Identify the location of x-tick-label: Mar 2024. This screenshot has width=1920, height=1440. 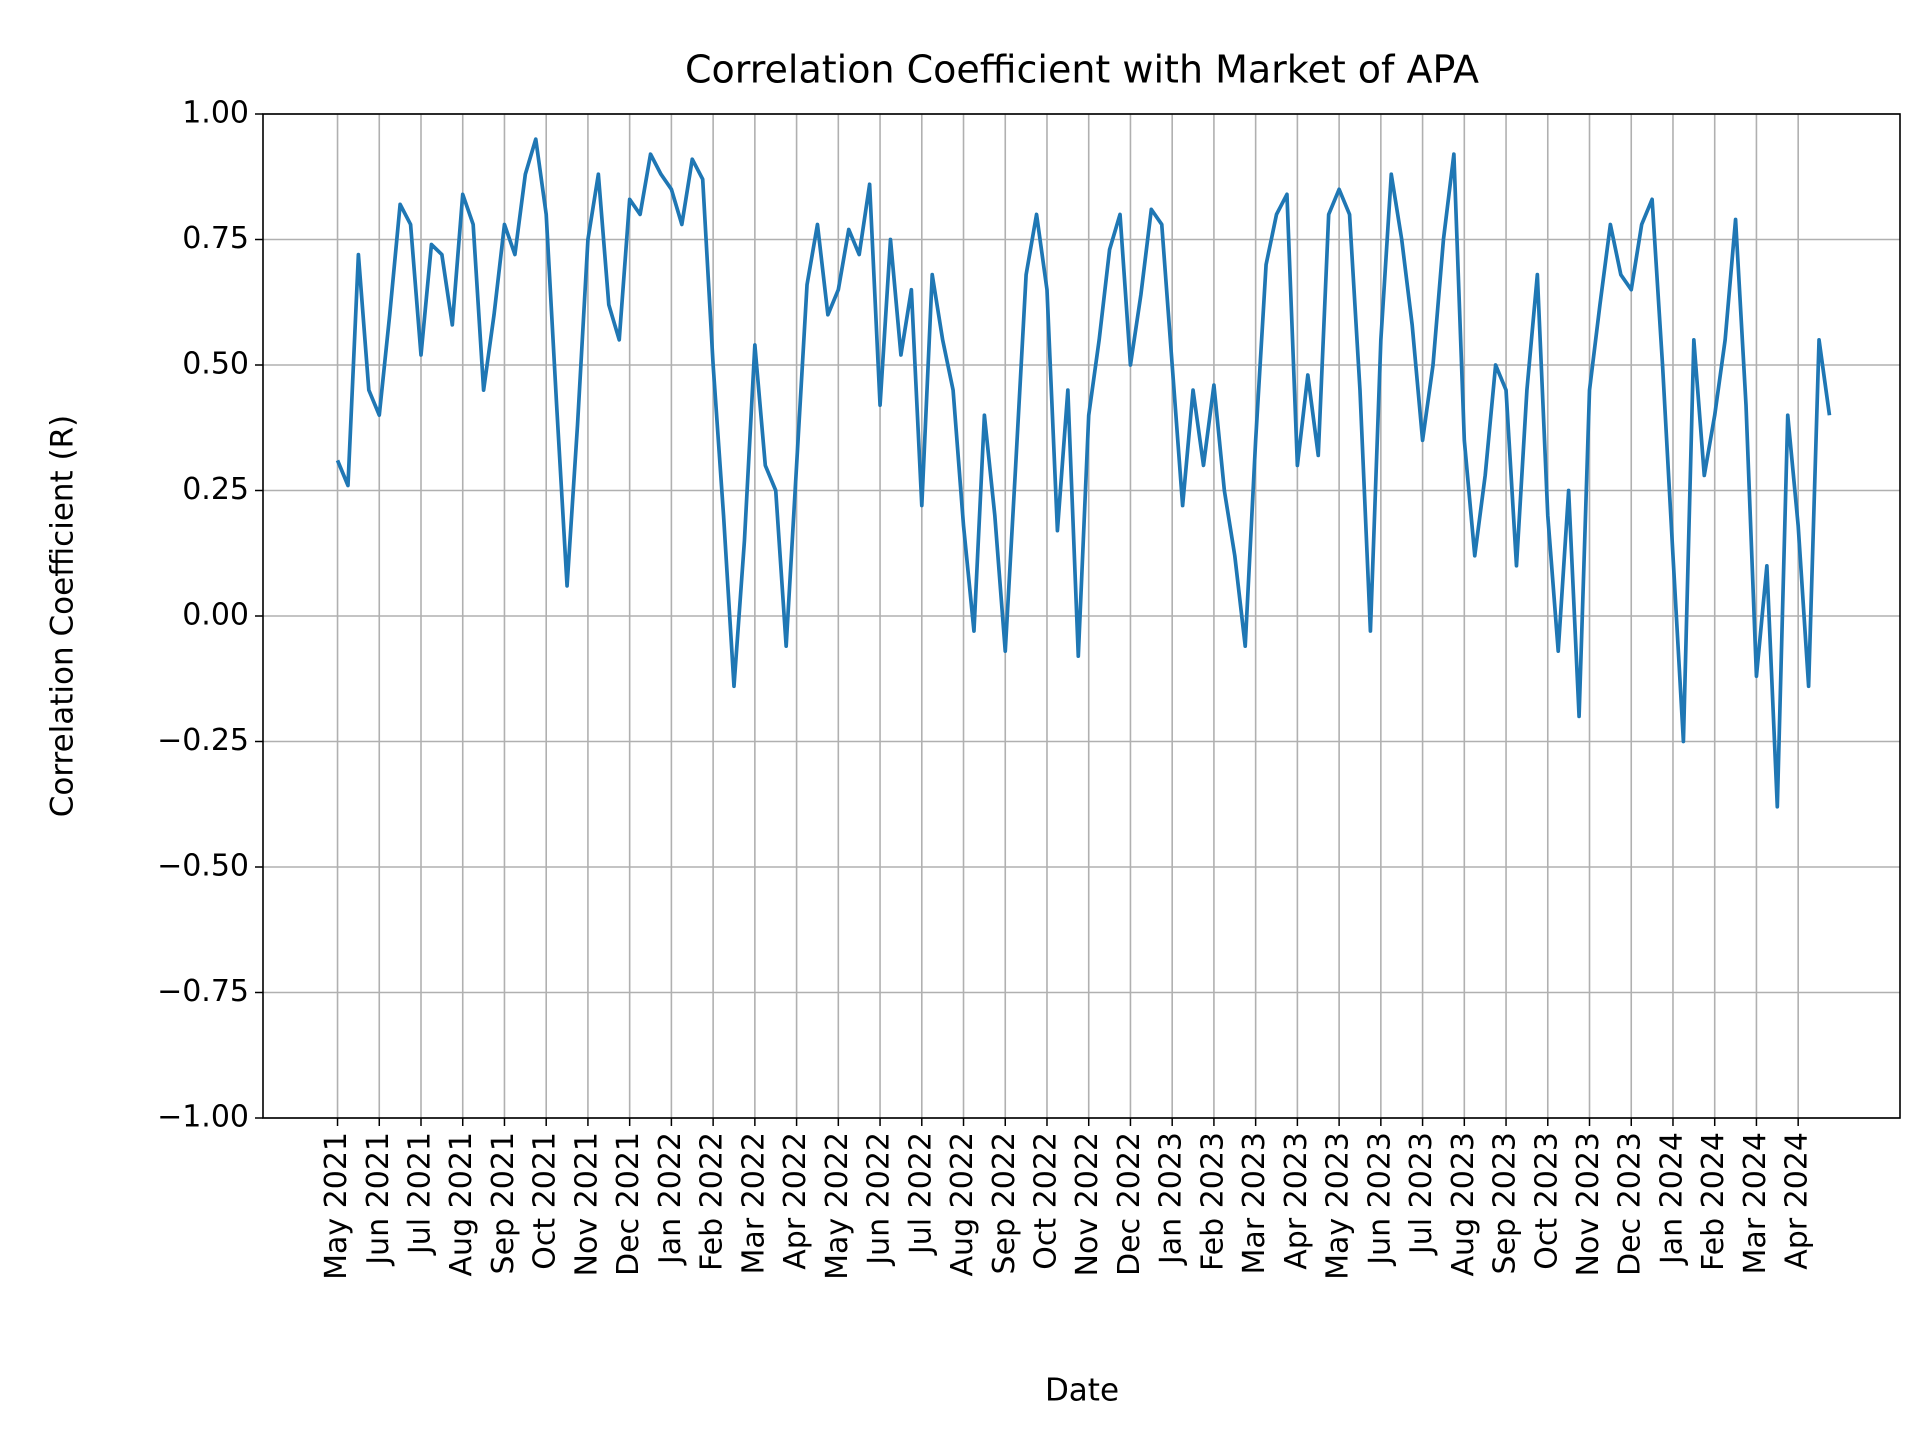
(1755, 1203).